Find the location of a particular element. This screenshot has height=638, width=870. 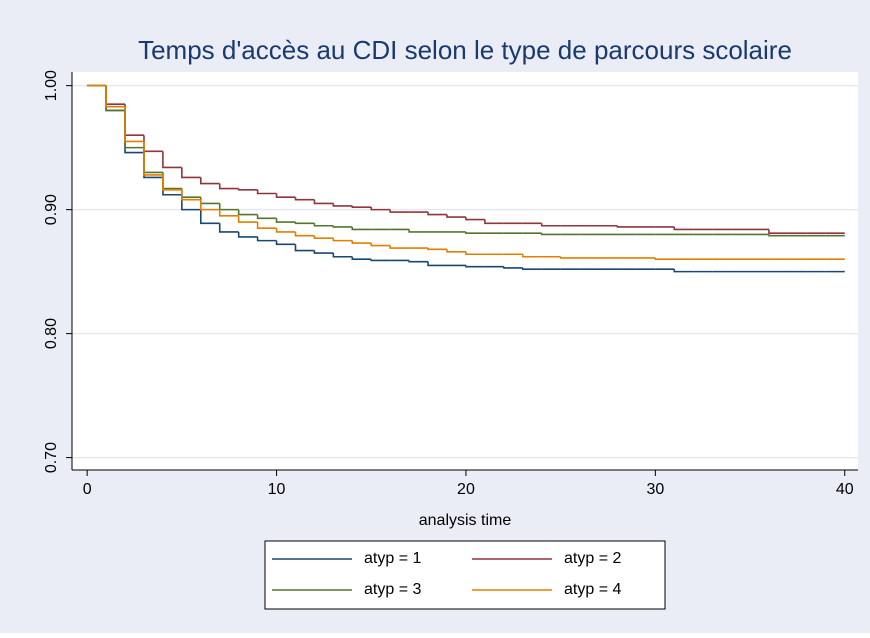

x-tick-label: 0 is located at coordinates (87, 489).